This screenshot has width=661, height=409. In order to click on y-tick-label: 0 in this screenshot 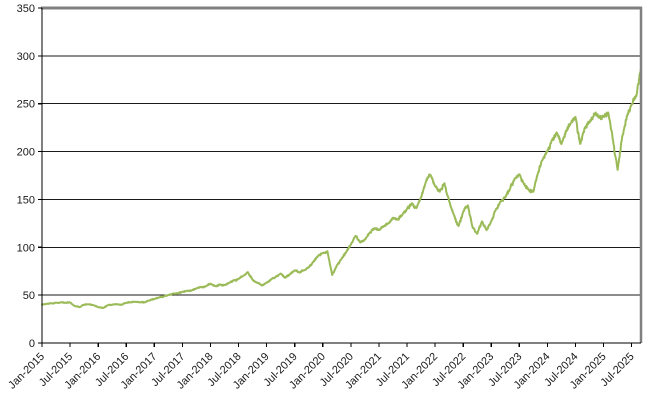, I will do `click(32, 344)`.